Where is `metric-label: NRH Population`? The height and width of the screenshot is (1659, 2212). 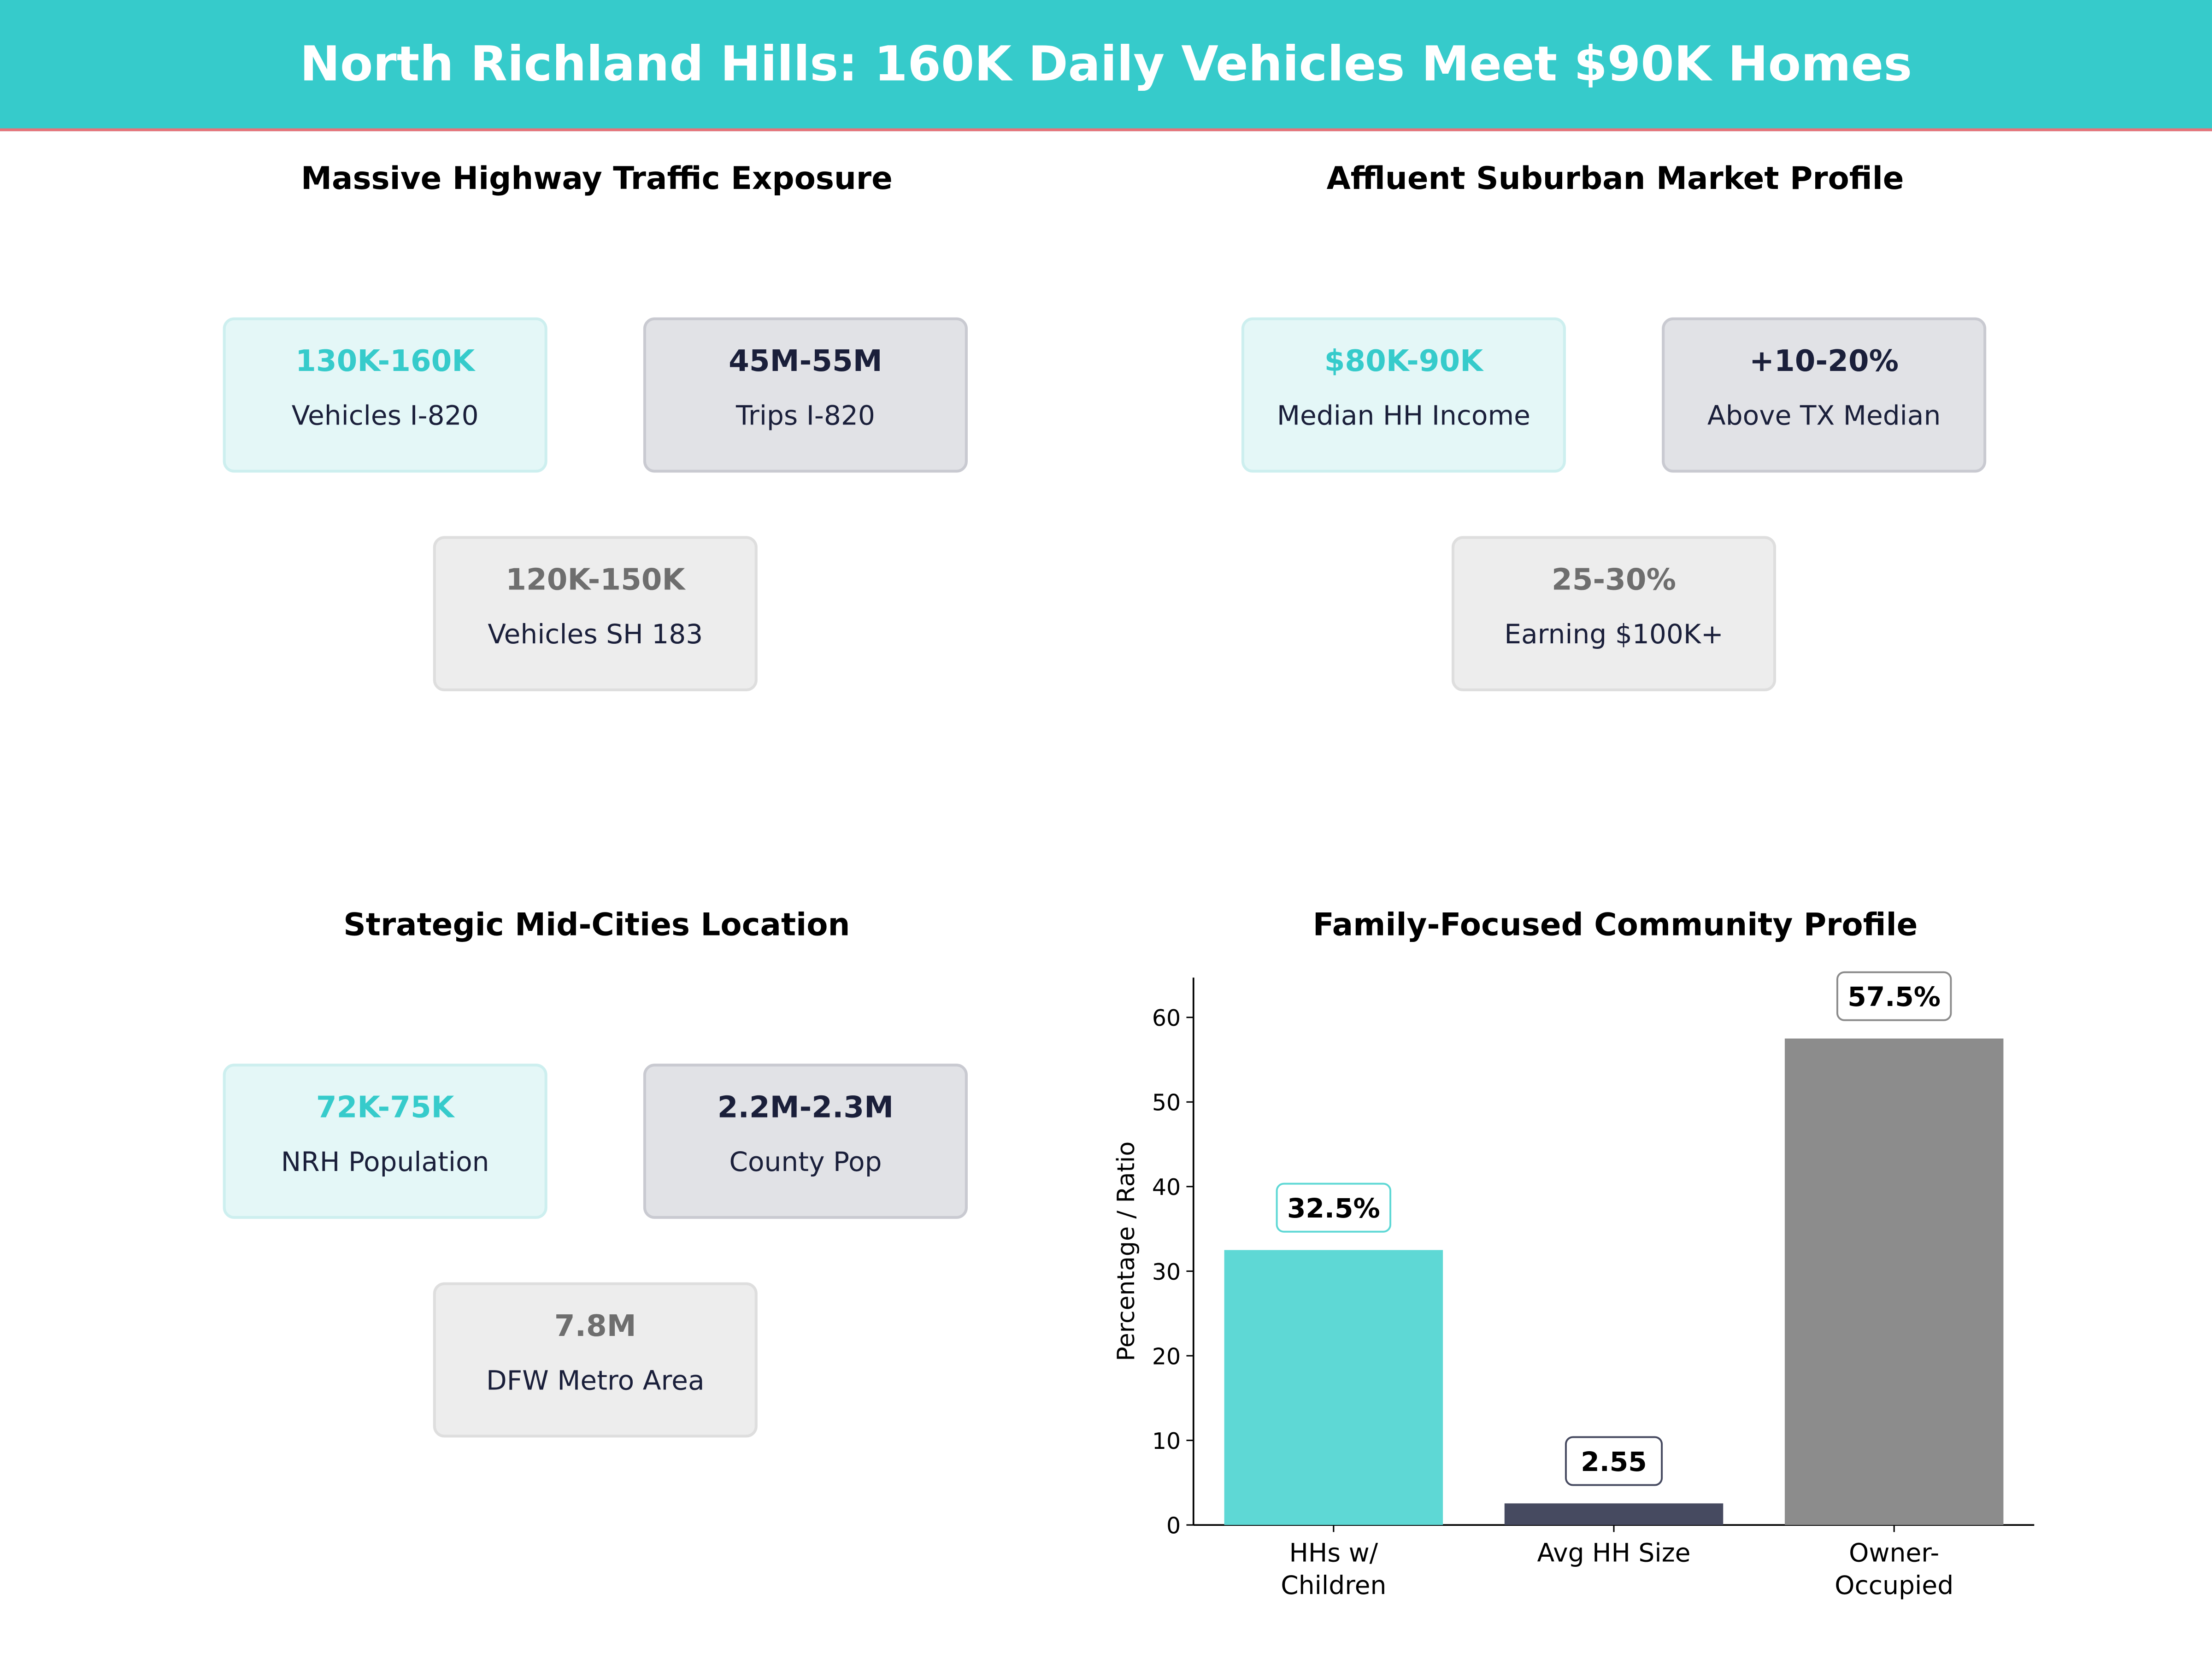 metric-label: NRH Population is located at coordinates (385, 1162).